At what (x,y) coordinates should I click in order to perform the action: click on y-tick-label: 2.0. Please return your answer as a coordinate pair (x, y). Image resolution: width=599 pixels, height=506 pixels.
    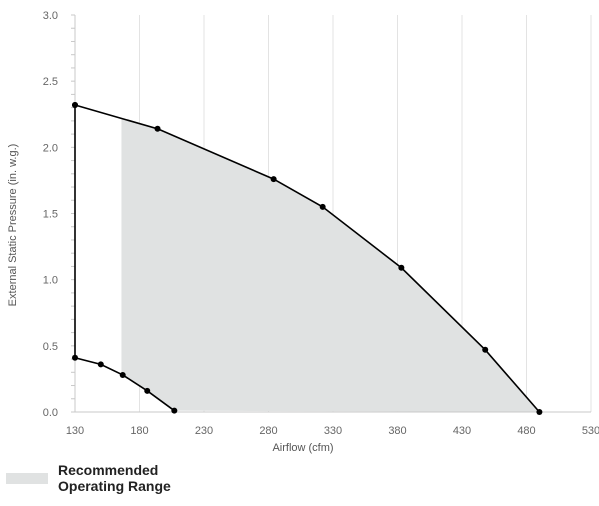
    Looking at the image, I should click on (50, 148).